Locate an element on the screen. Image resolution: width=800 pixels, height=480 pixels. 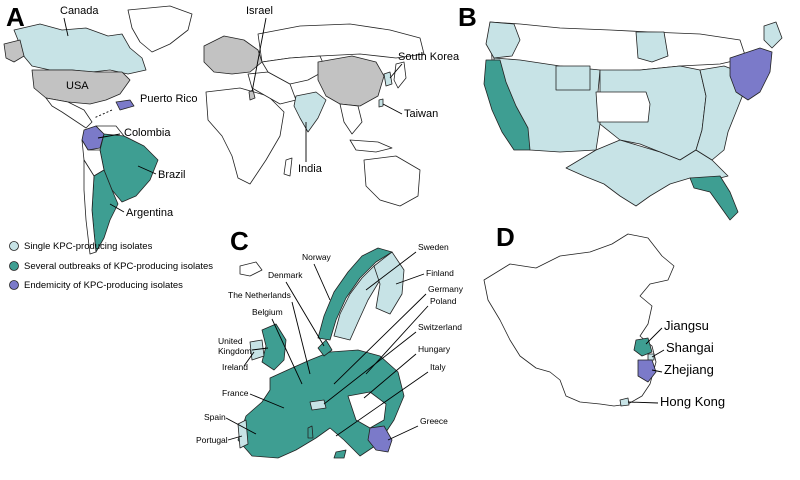
panel-a-letter: A is located at coordinates (15, 17).